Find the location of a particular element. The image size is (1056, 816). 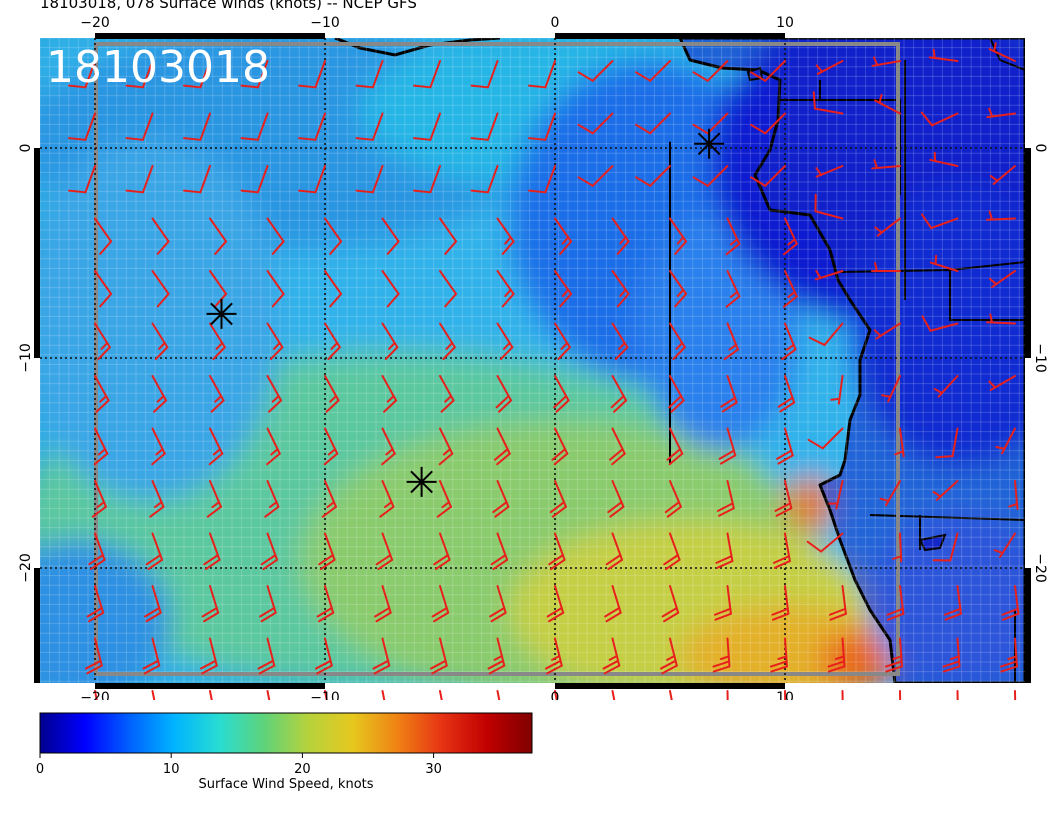

star-marker is located at coordinates (221, 313).